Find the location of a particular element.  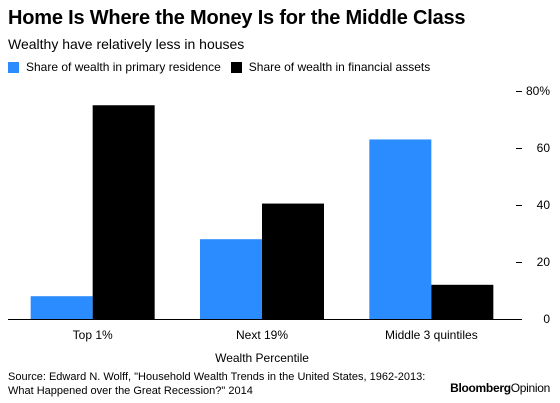

x-axis-title: Wealth Percentile is located at coordinates (262, 358).